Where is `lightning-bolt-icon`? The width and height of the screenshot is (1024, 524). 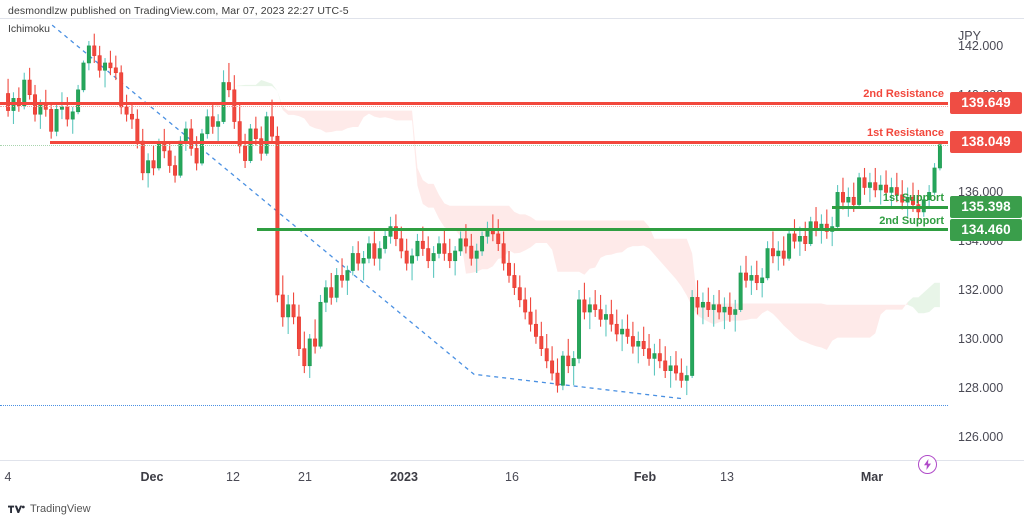
lightning-bolt-icon is located at coordinates (927, 464).